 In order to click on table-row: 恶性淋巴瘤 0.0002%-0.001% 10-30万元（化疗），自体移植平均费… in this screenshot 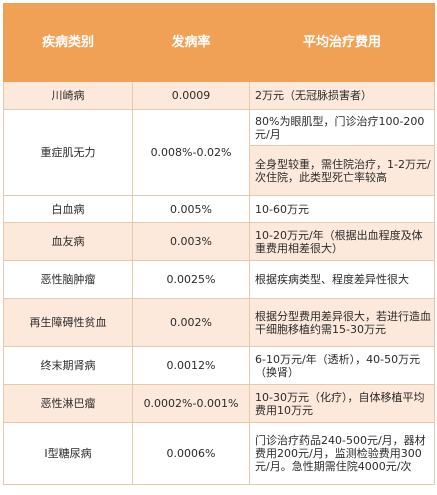, I will do `click(219, 403)`.